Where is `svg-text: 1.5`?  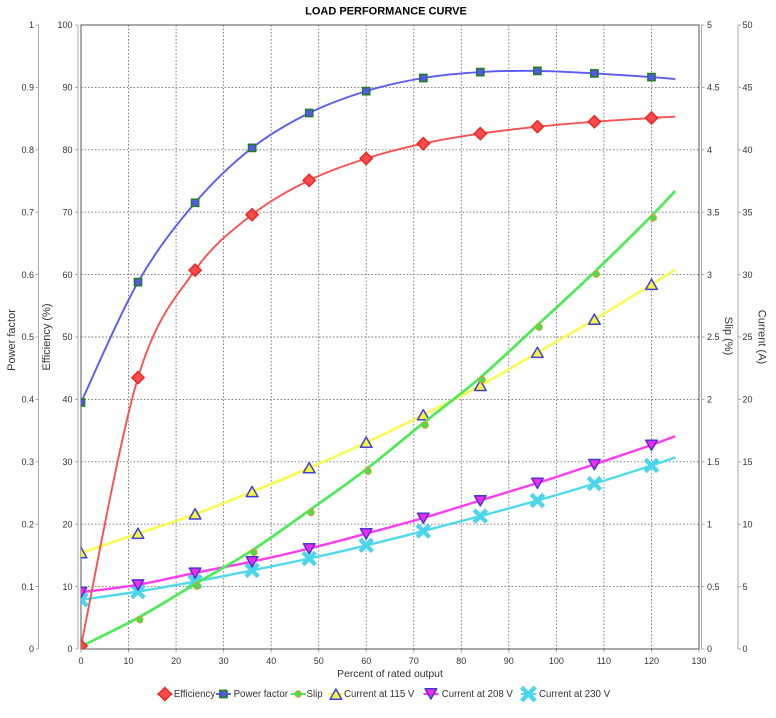
svg-text: 1.5 is located at coordinates (713, 462).